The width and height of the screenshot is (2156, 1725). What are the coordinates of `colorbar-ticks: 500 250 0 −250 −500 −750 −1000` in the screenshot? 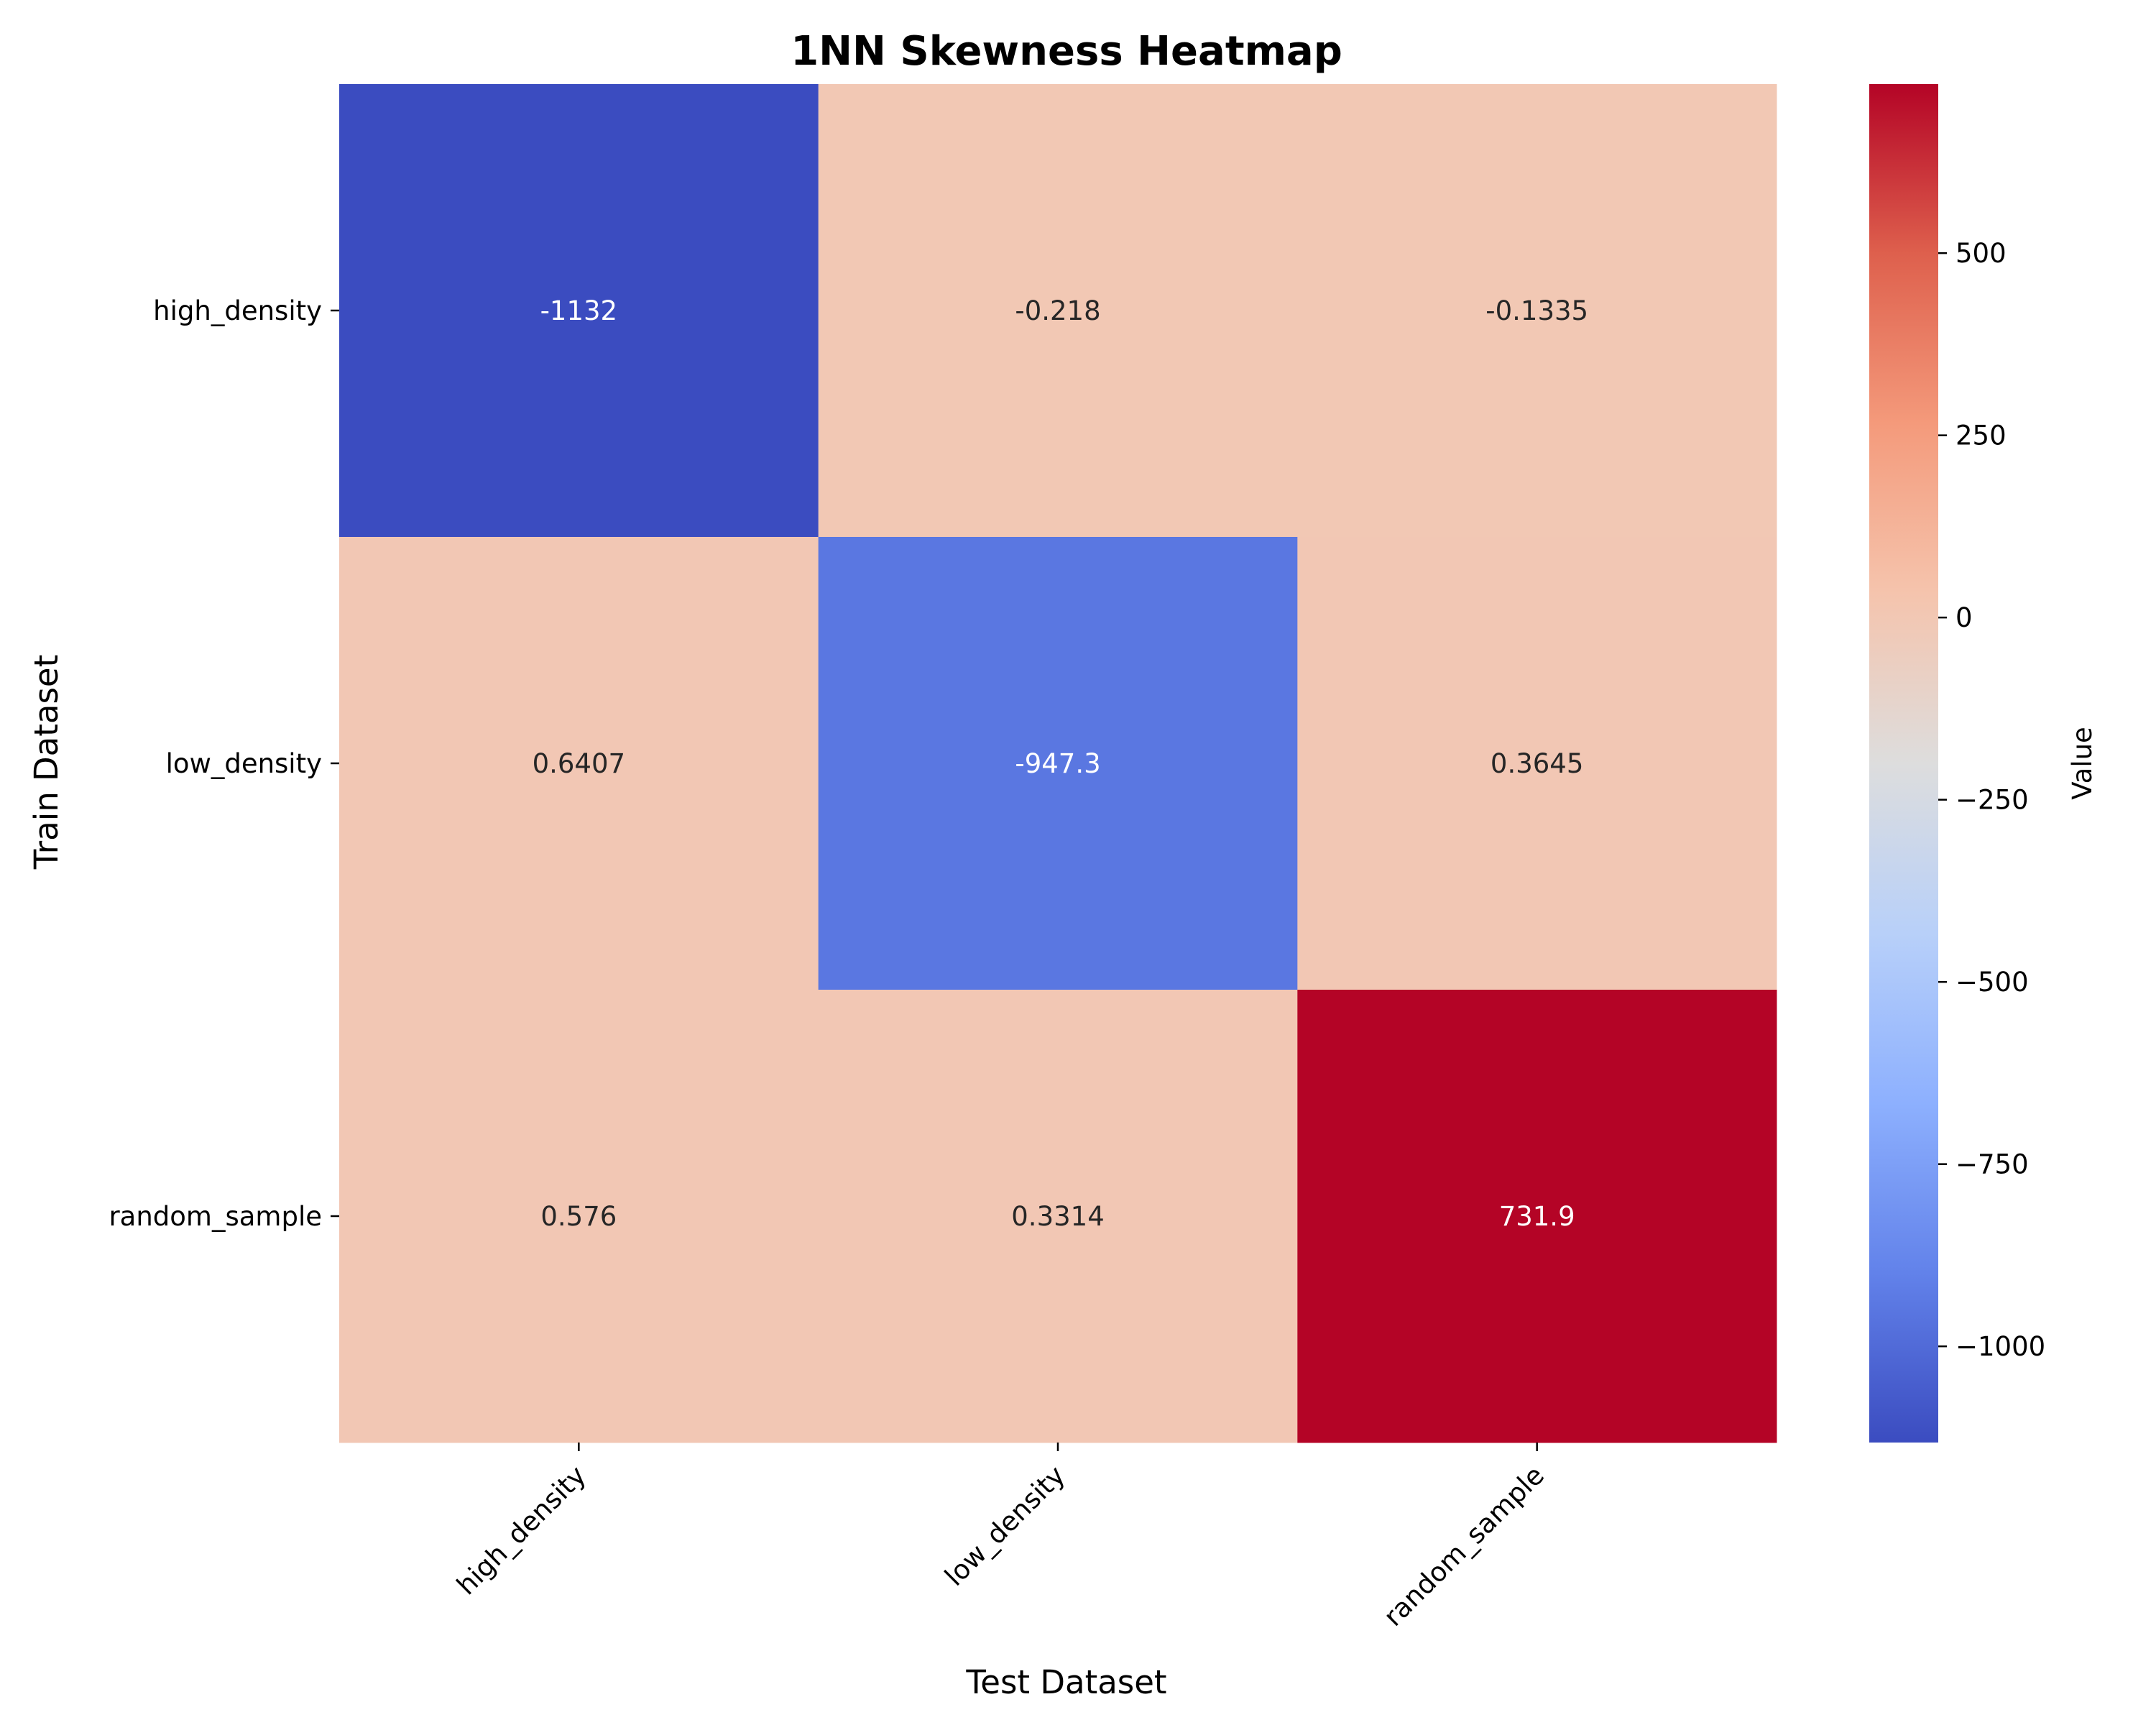 It's located at (1991, 800).